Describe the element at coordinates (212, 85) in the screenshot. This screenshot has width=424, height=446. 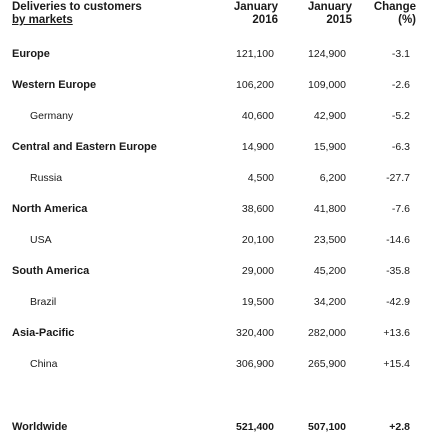
I see `table-row-western-europe: Western Europe 106,200 109,000 -2.6` at that location.